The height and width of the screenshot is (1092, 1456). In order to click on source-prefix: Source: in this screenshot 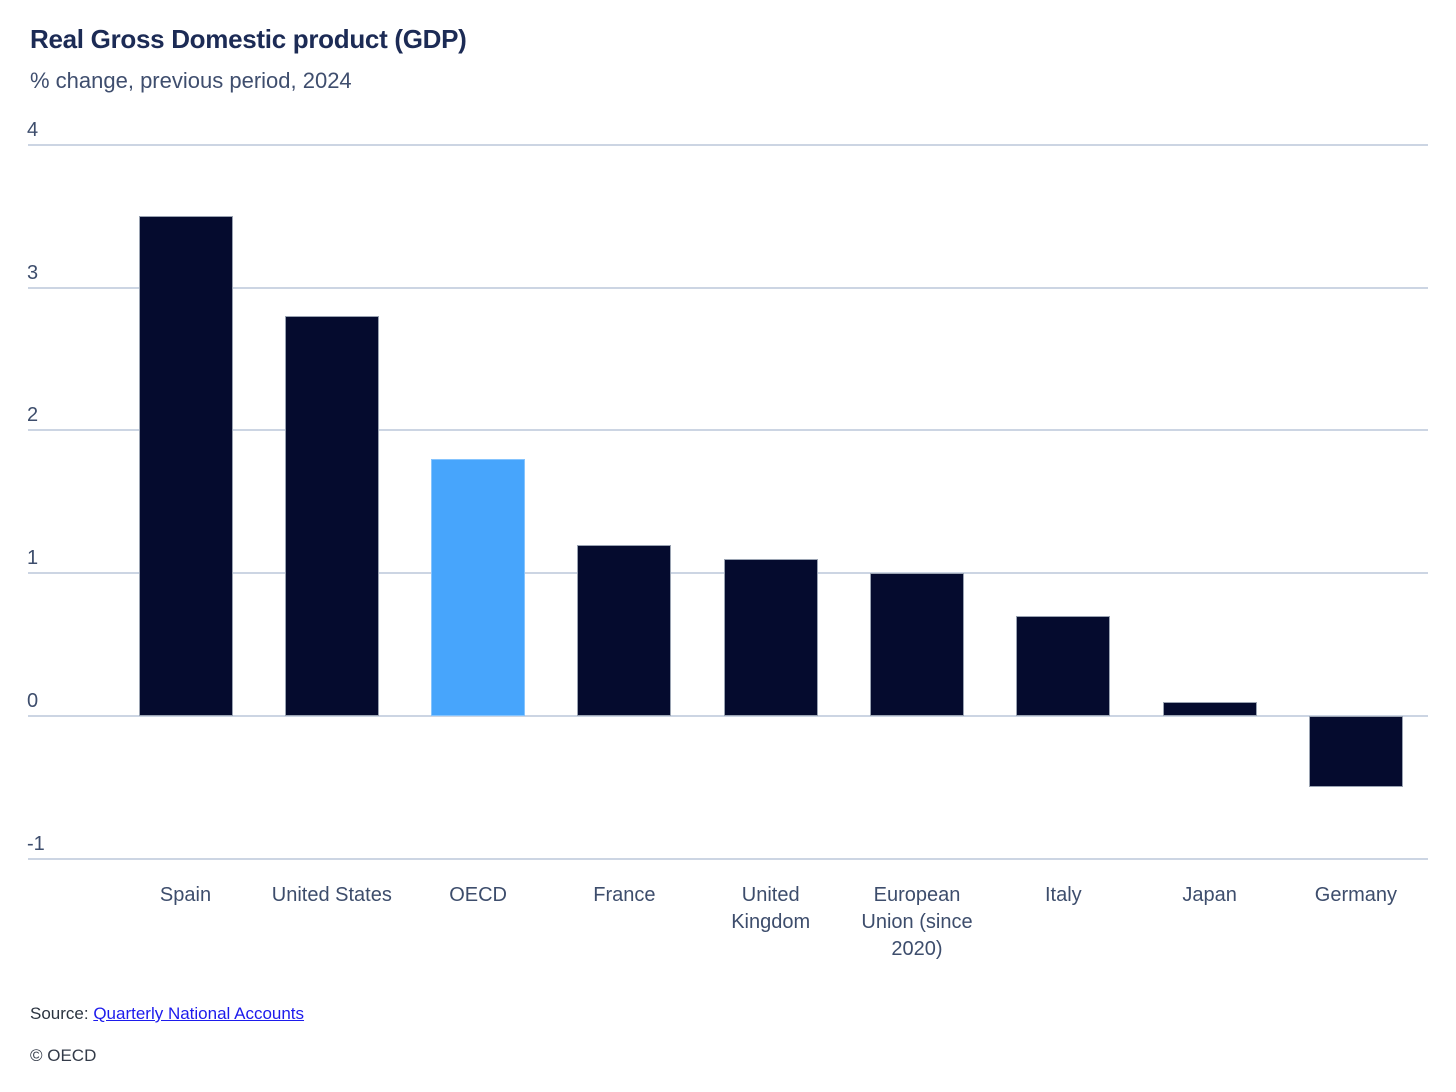, I will do `click(62, 1013)`.